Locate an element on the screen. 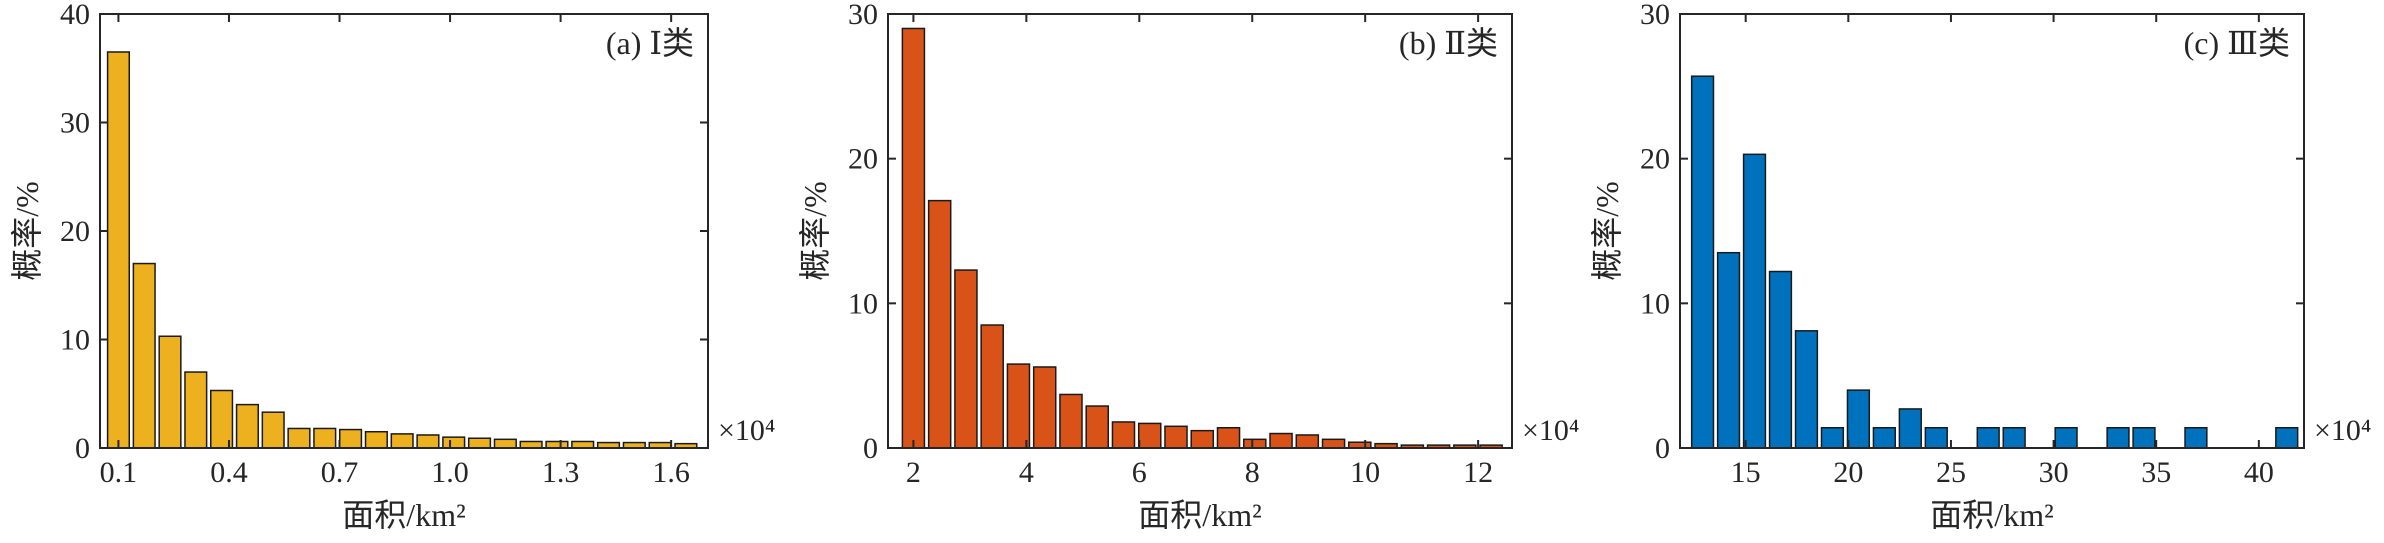  panel-a-x-tick-label: 0.4 is located at coordinates (229, 472).